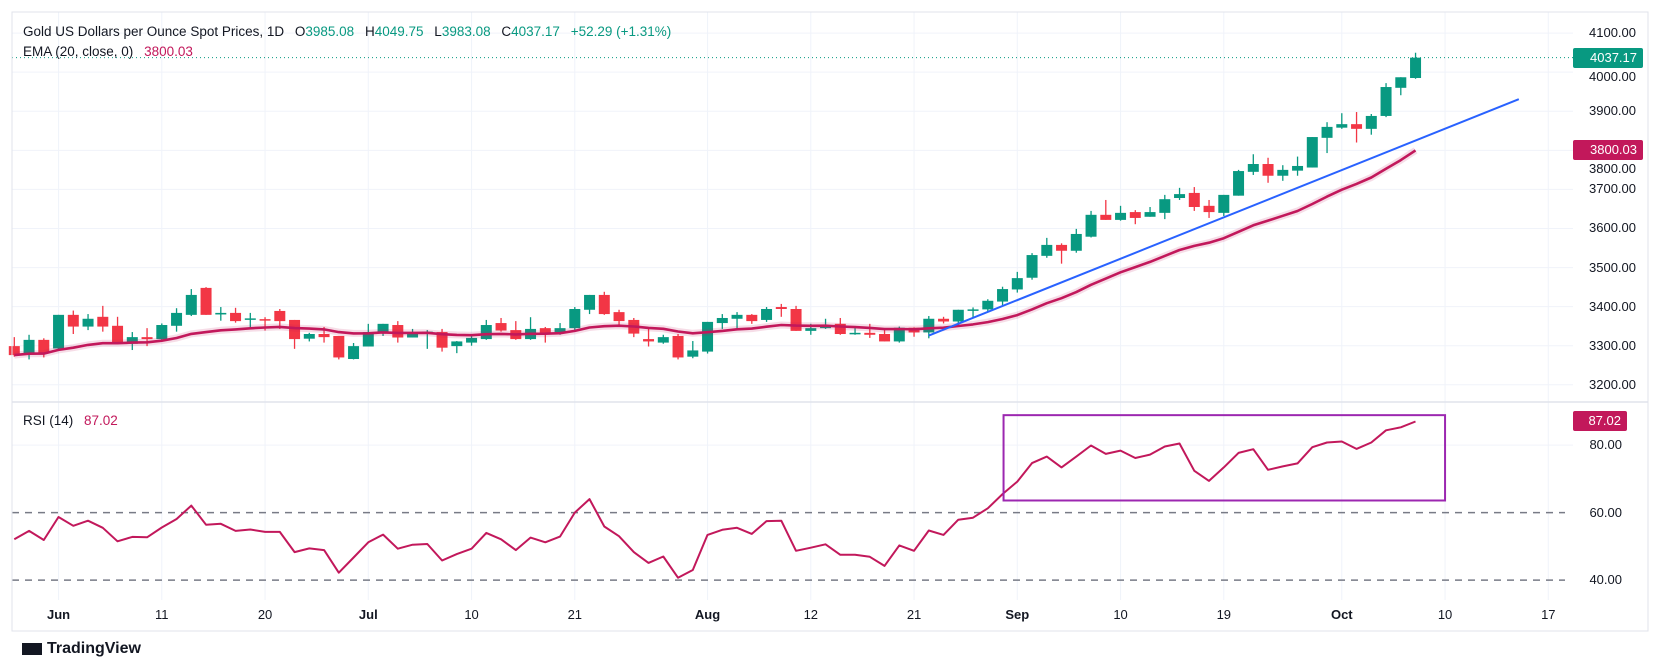 The height and width of the screenshot is (658, 1661). What do you see at coordinates (506, 31) in the screenshot?
I see `close-label: C` at bounding box center [506, 31].